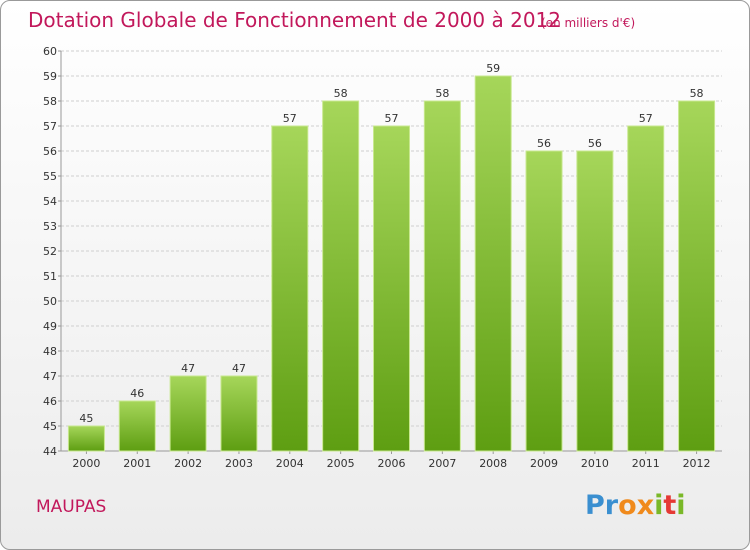 The image size is (750, 550). What do you see at coordinates (50, 251) in the screenshot?
I see `y-tick-label: 52` at bounding box center [50, 251].